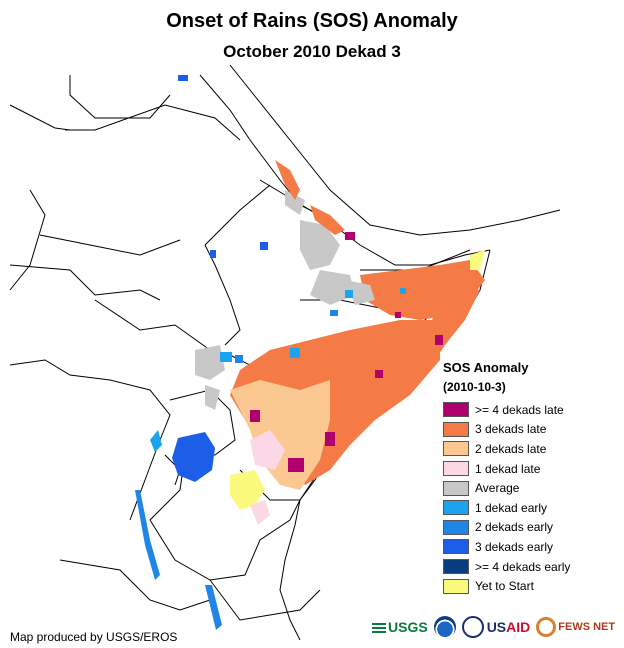 The image size is (624, 648). What do you see at coordinates (425, 255) in the screenshot?
I see `coast-gulf-aden` at bounding box center [425, 255].